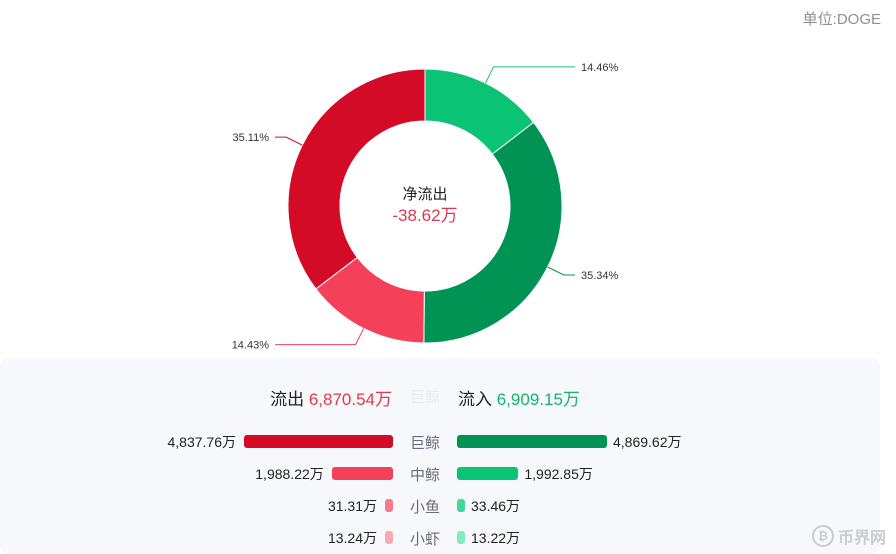 This screenshot has width=896, height=554. Describe the element at coordinates (475, 399) in the screenshot. I see `inflow-label: 流入` at that location.